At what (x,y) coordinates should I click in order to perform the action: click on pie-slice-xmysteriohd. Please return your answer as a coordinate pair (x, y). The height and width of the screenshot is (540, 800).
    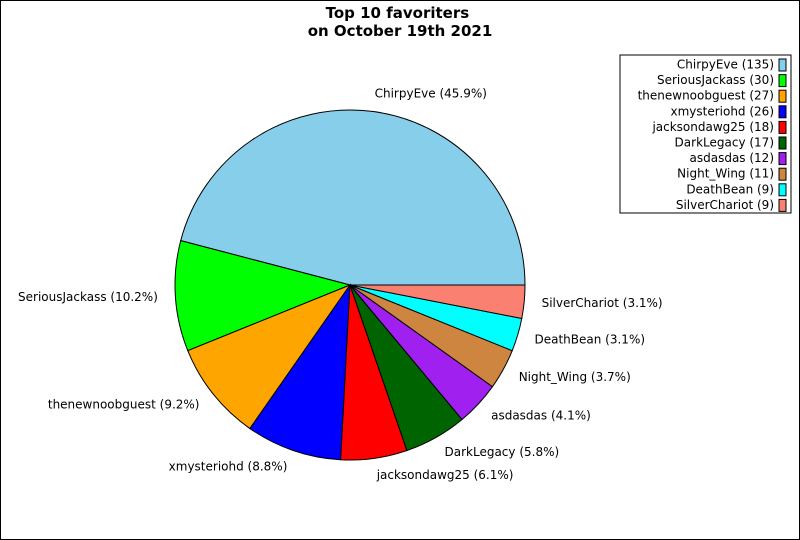
    Looking at the image, I should click on (300, 372).